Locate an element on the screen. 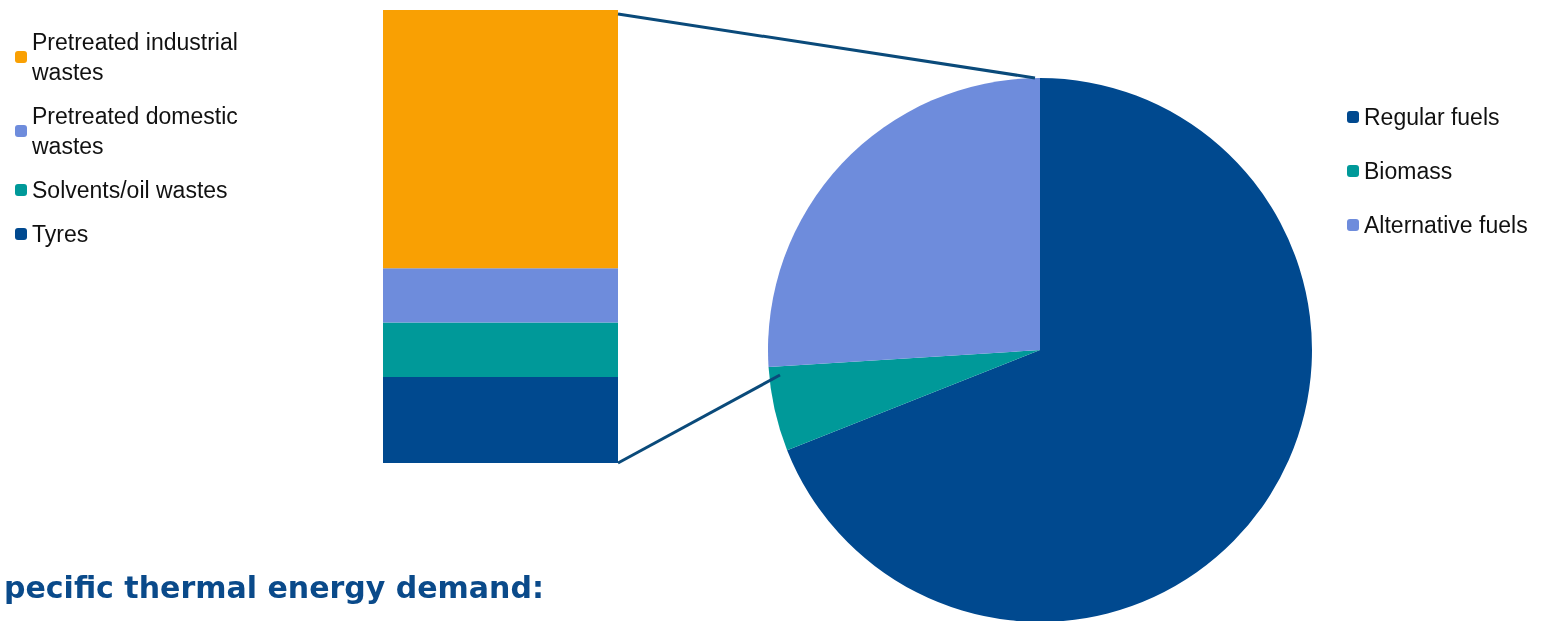  legend-label: Alternative fuels is located at coordinates (1446, 225).